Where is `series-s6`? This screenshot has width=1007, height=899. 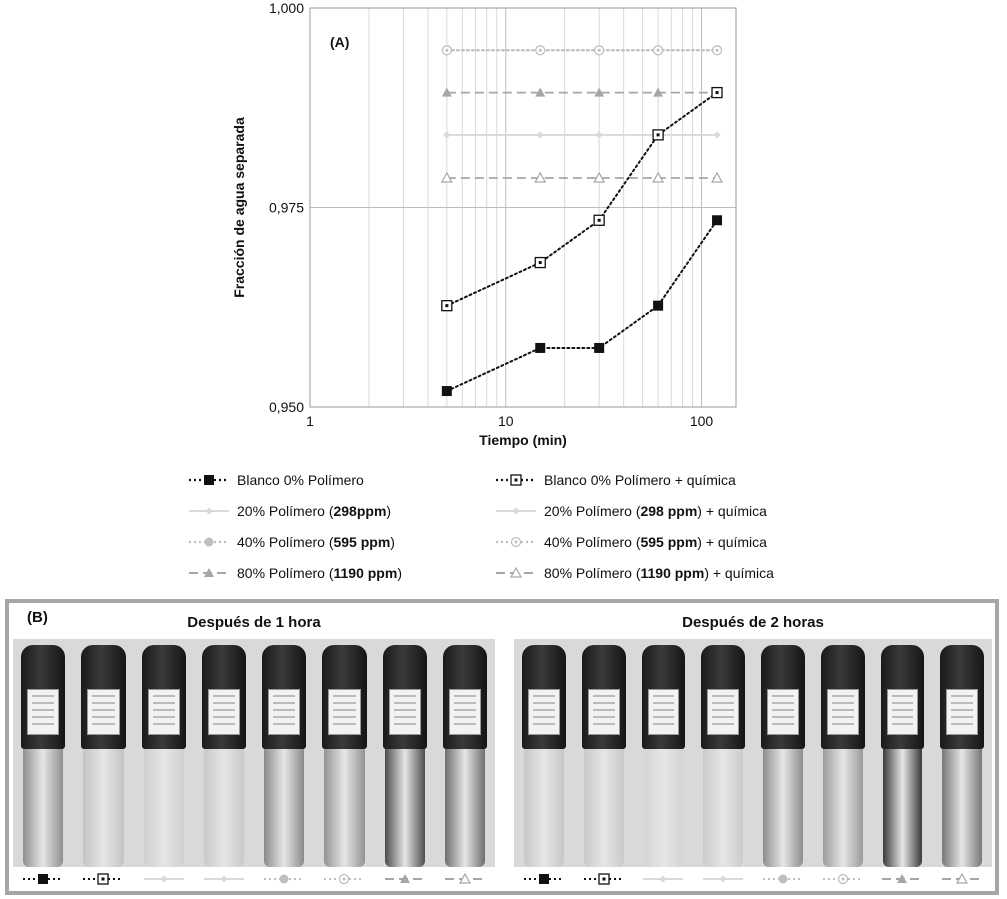 series-s6 is located at coordinates (582, 50).